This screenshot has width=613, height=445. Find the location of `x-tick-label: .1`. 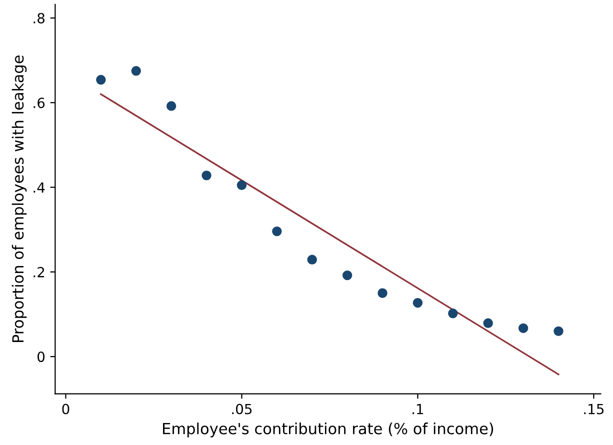

x-tick-label: .1 is located at coordinates (418, 409).